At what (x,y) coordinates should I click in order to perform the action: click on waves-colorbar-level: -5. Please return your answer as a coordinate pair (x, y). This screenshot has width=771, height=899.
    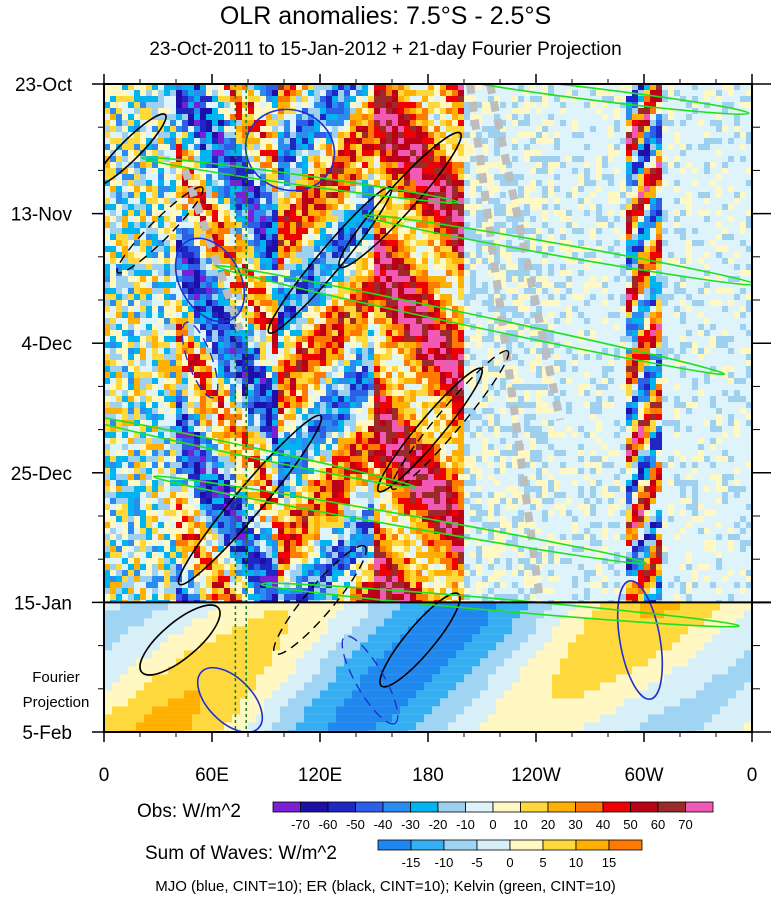
    Looking at the image, I should click on (477, 862).